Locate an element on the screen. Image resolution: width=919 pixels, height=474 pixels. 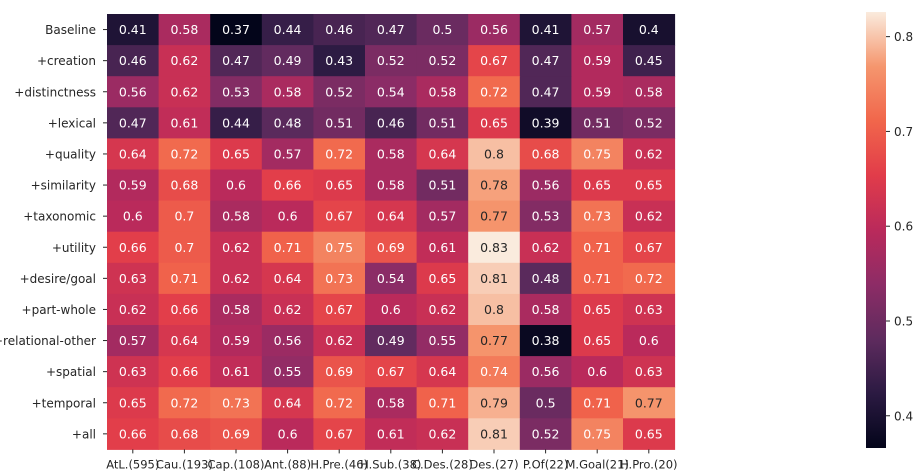
heatmap-cell-value: 0.4 is located at coordinates (649, 29).